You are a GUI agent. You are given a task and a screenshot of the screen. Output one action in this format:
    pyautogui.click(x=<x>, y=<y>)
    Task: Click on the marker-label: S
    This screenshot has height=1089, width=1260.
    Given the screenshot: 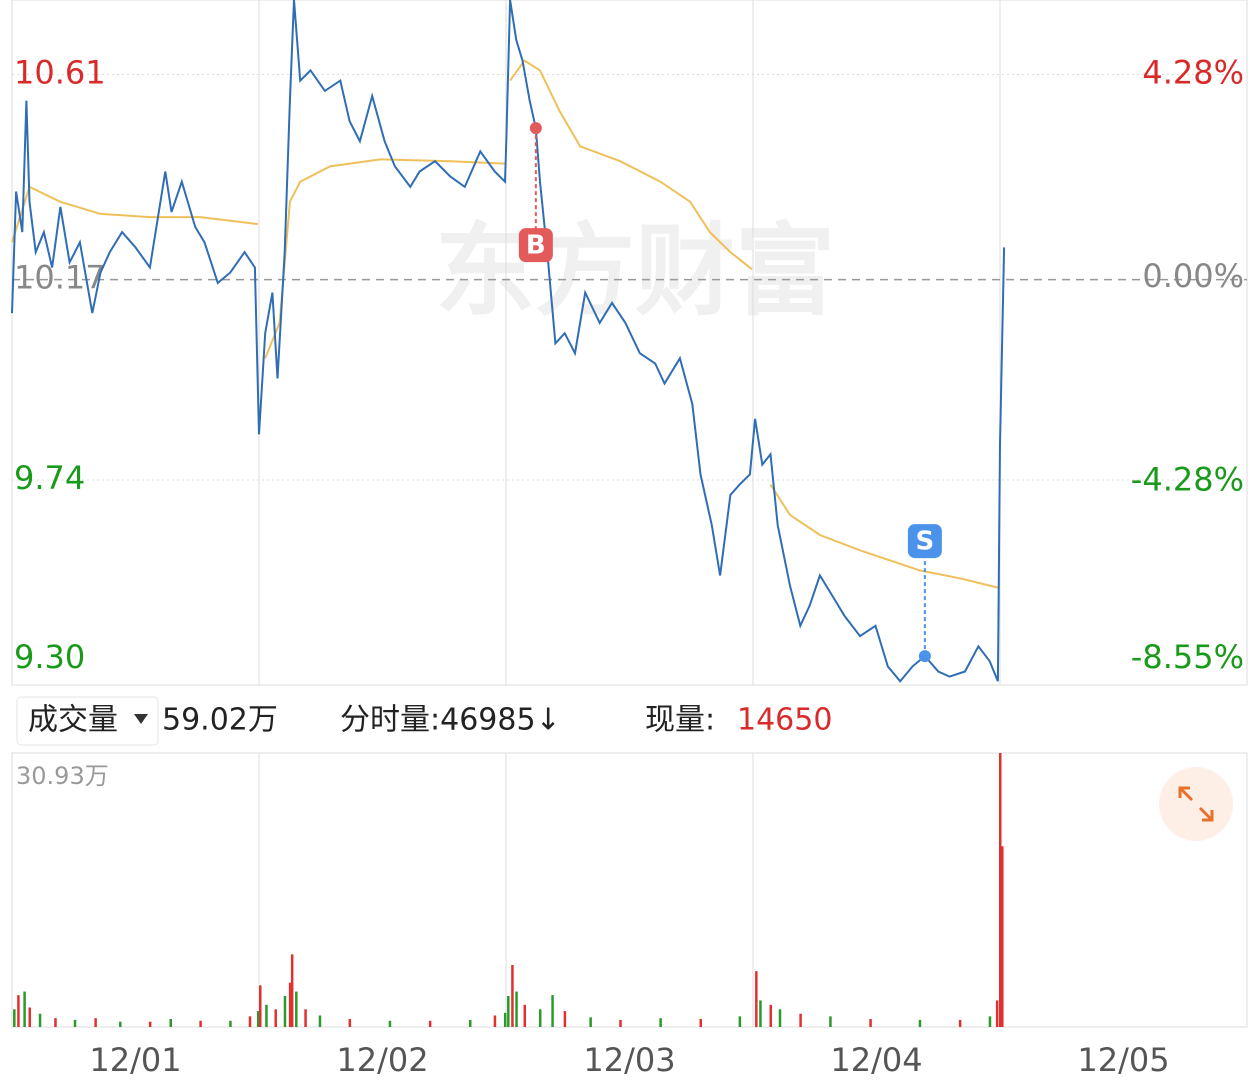 What is the action you would take?
    pyautogui.click(x=925, y=542)
    